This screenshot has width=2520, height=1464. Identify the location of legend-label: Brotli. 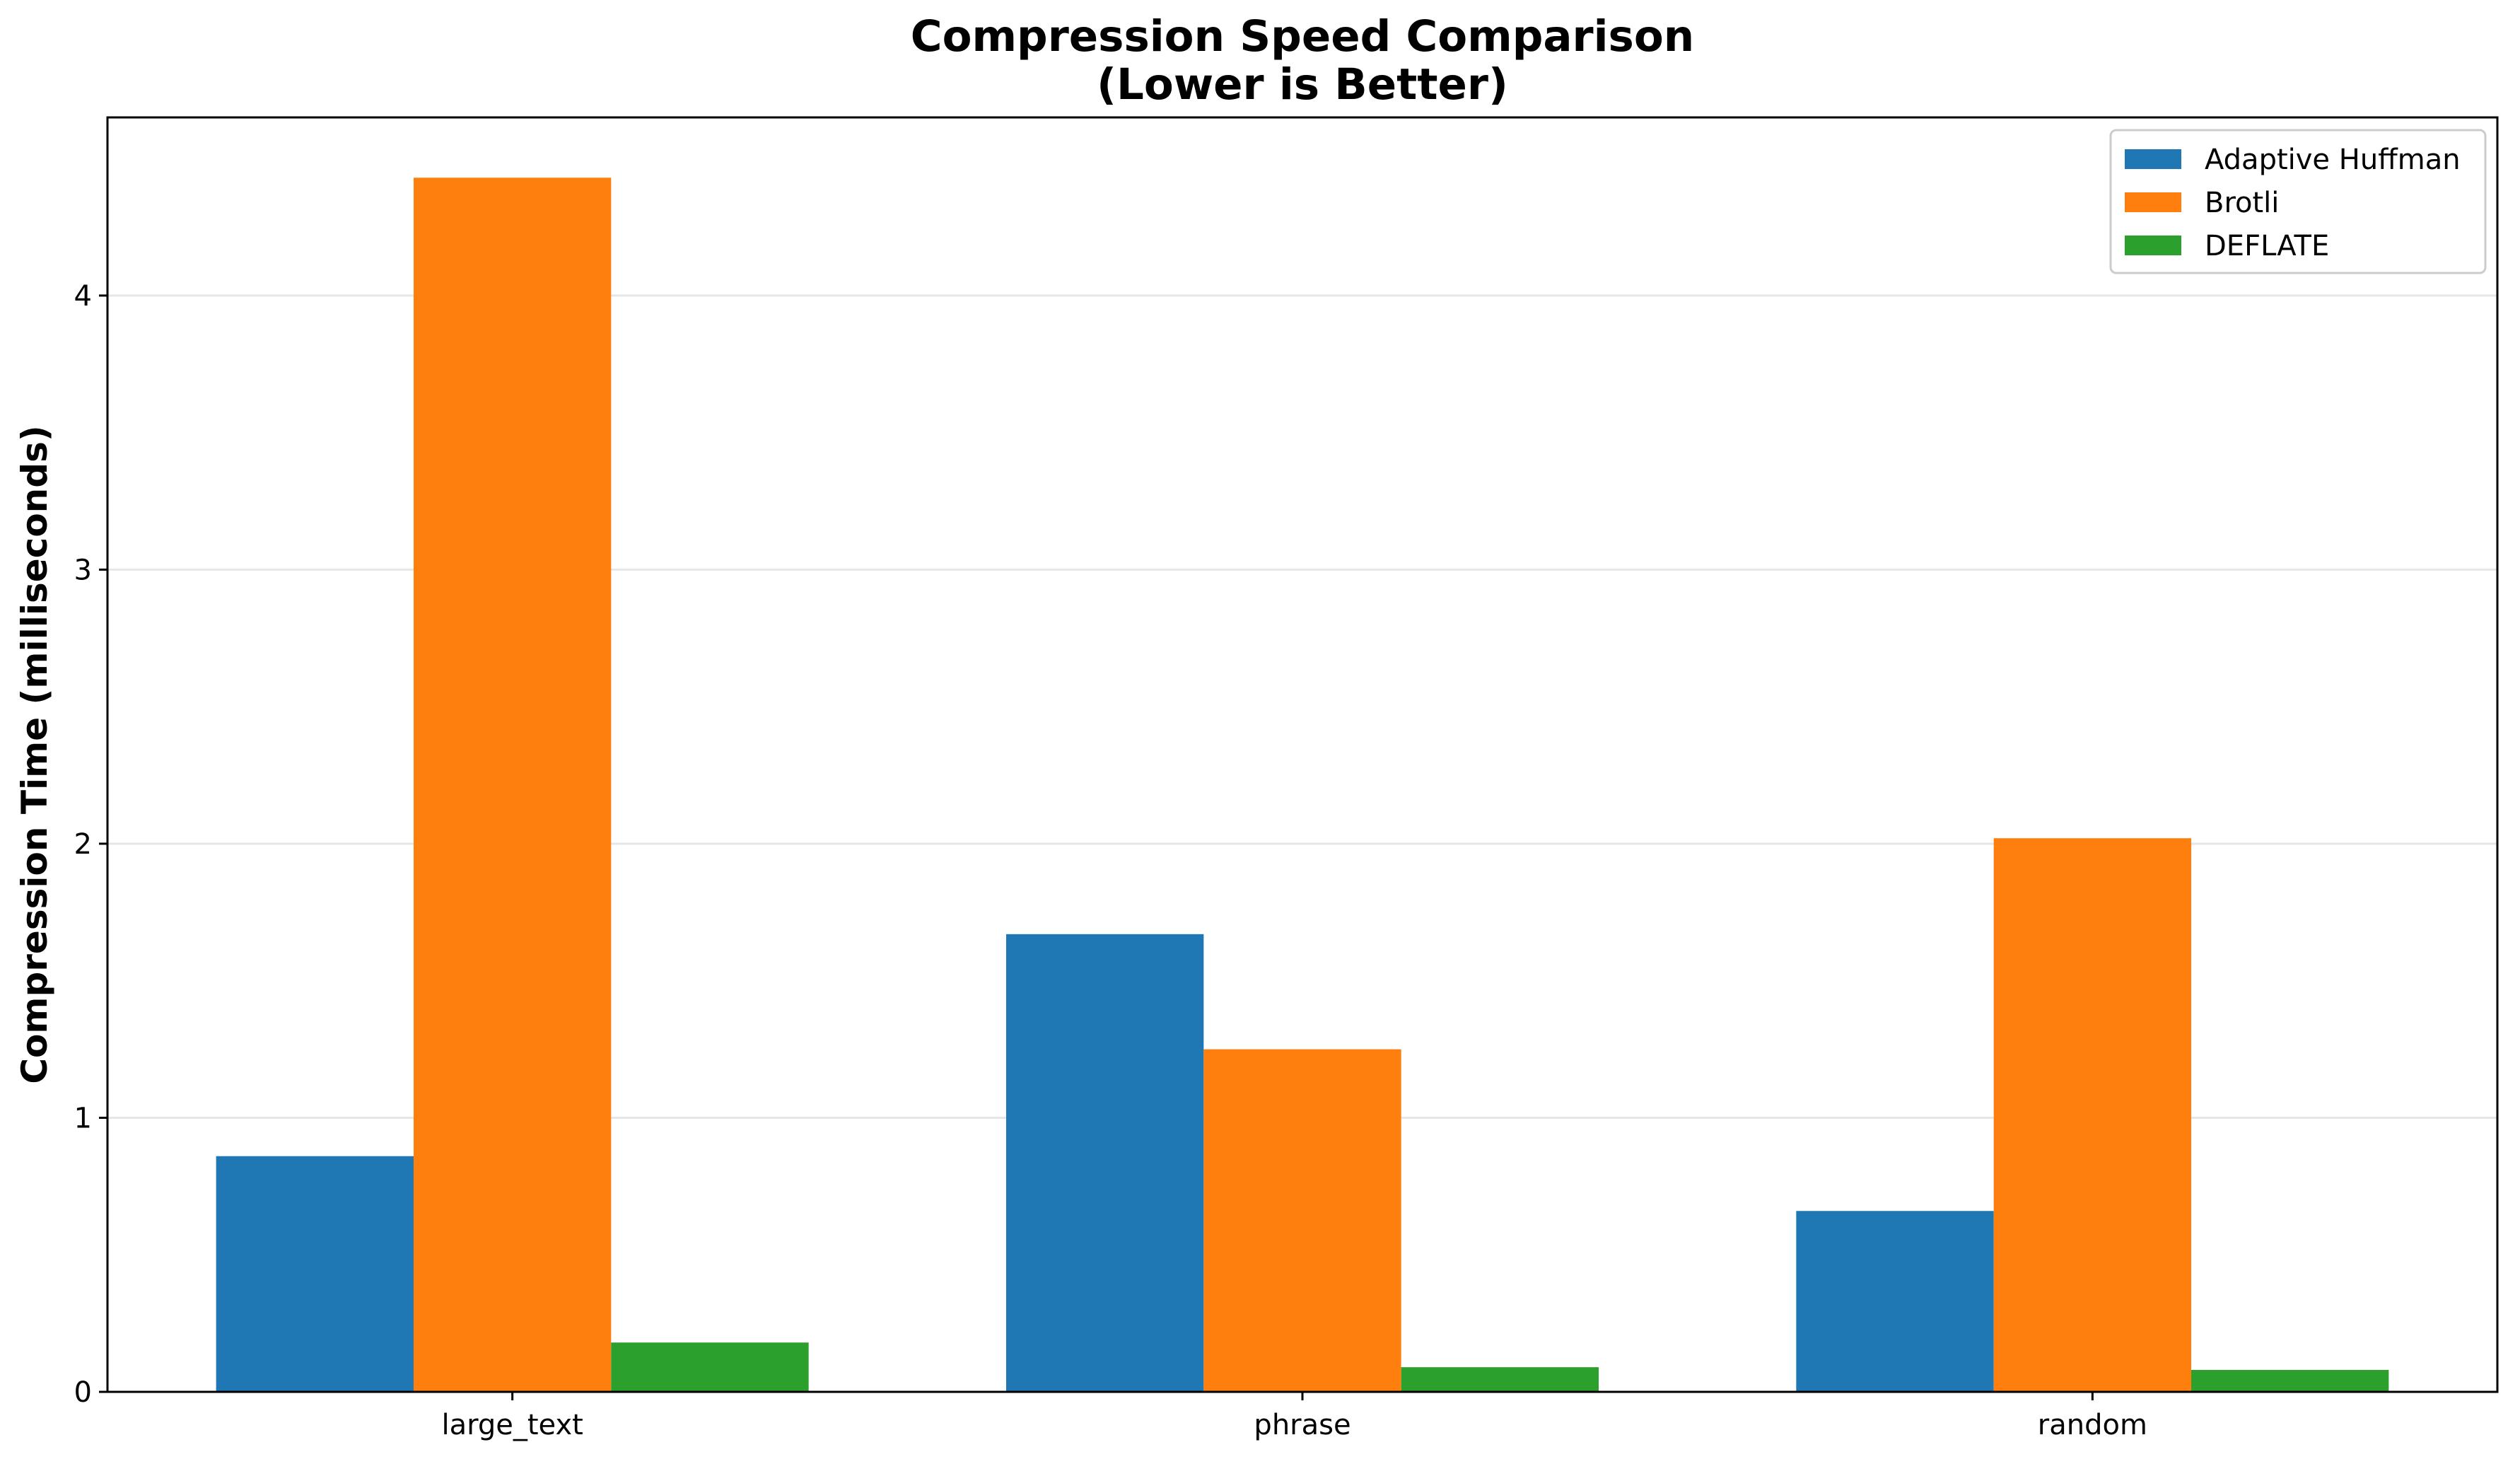
(2242, 203).